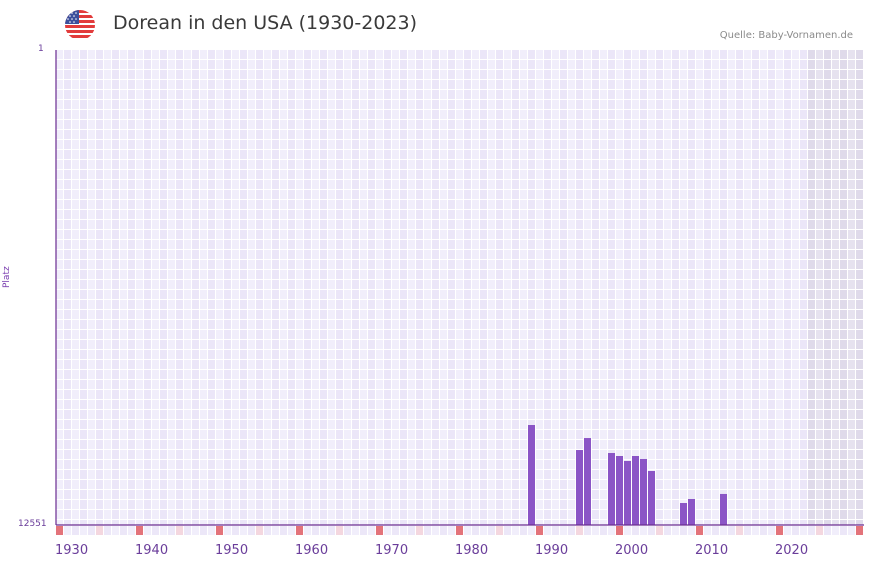 This screenshot has height=567, width=873. I want to click on x-tick-label: 2000, so click(632, 550).